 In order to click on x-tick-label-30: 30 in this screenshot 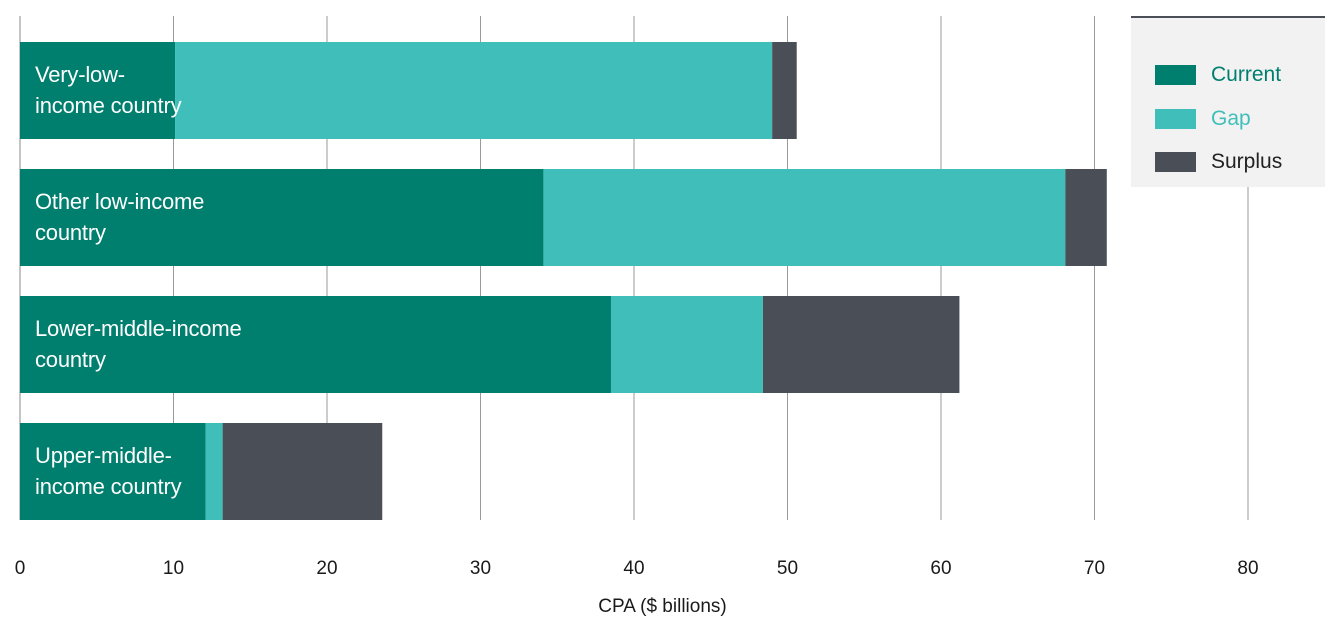, I will do `click(480, 568)`.